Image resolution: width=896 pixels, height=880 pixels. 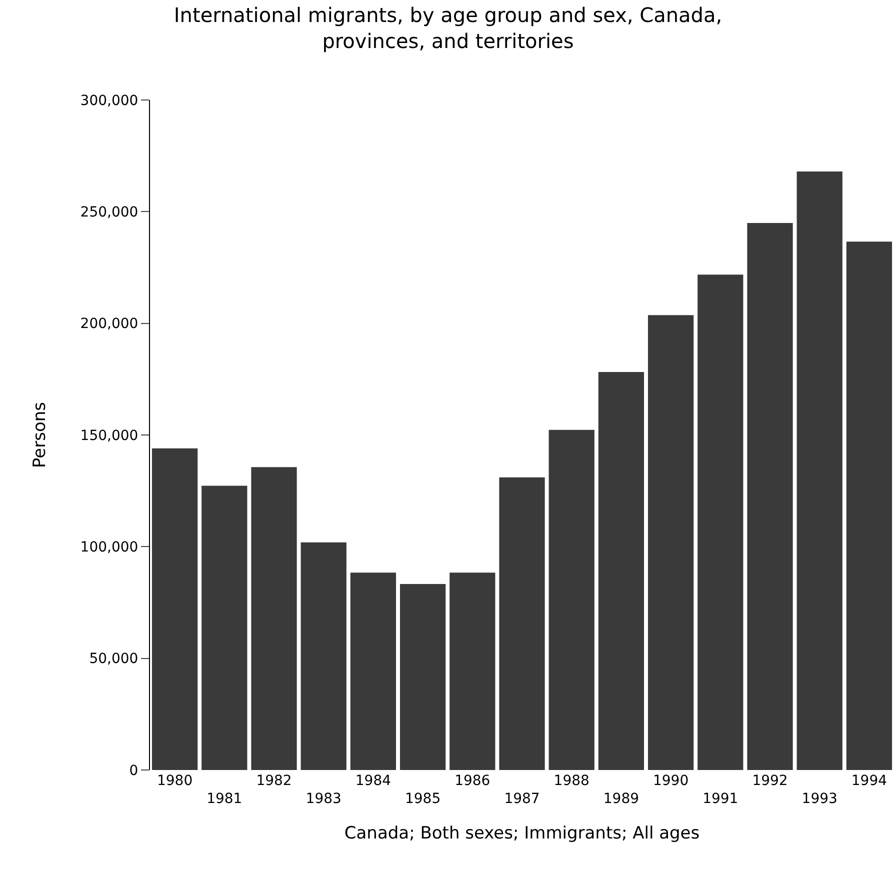 What do you see at coordinates (113, 659) in the screenshot?
I see `y-tick-label: 50,000` at bounding box center [113, 659].